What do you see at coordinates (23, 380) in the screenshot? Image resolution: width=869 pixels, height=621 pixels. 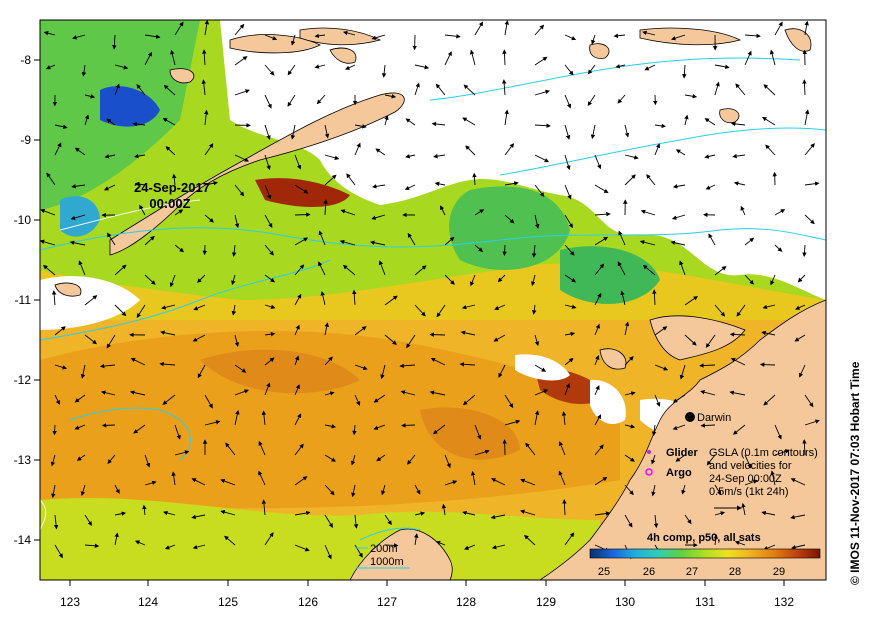 I see `lat-label-12: -12` at bounding box center [23, 380].